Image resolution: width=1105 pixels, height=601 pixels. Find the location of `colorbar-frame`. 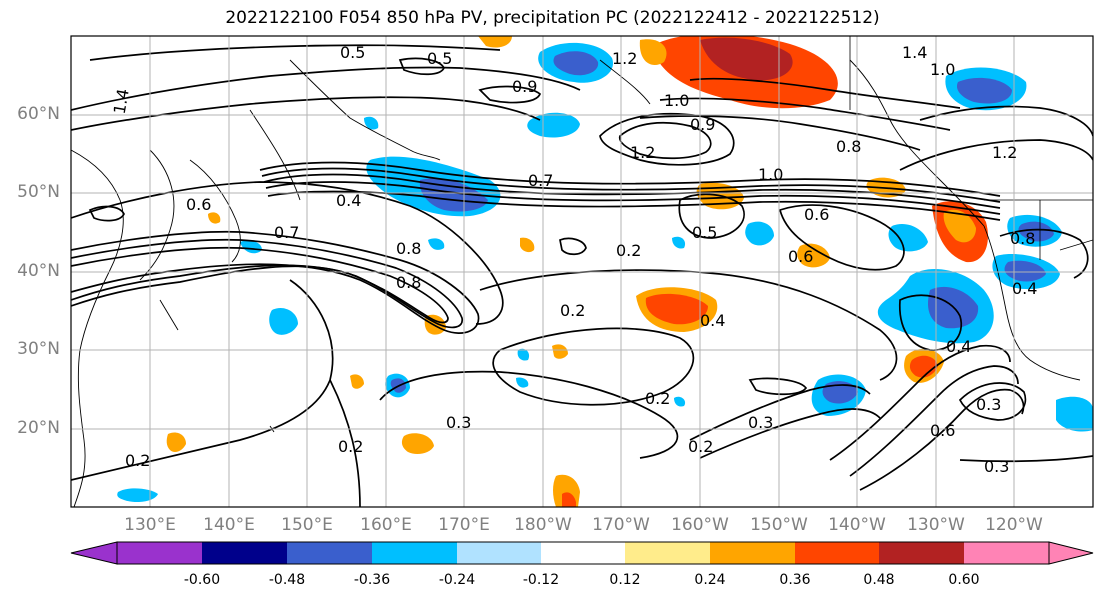

colorbar-frame is located at coordinates (583, 553).